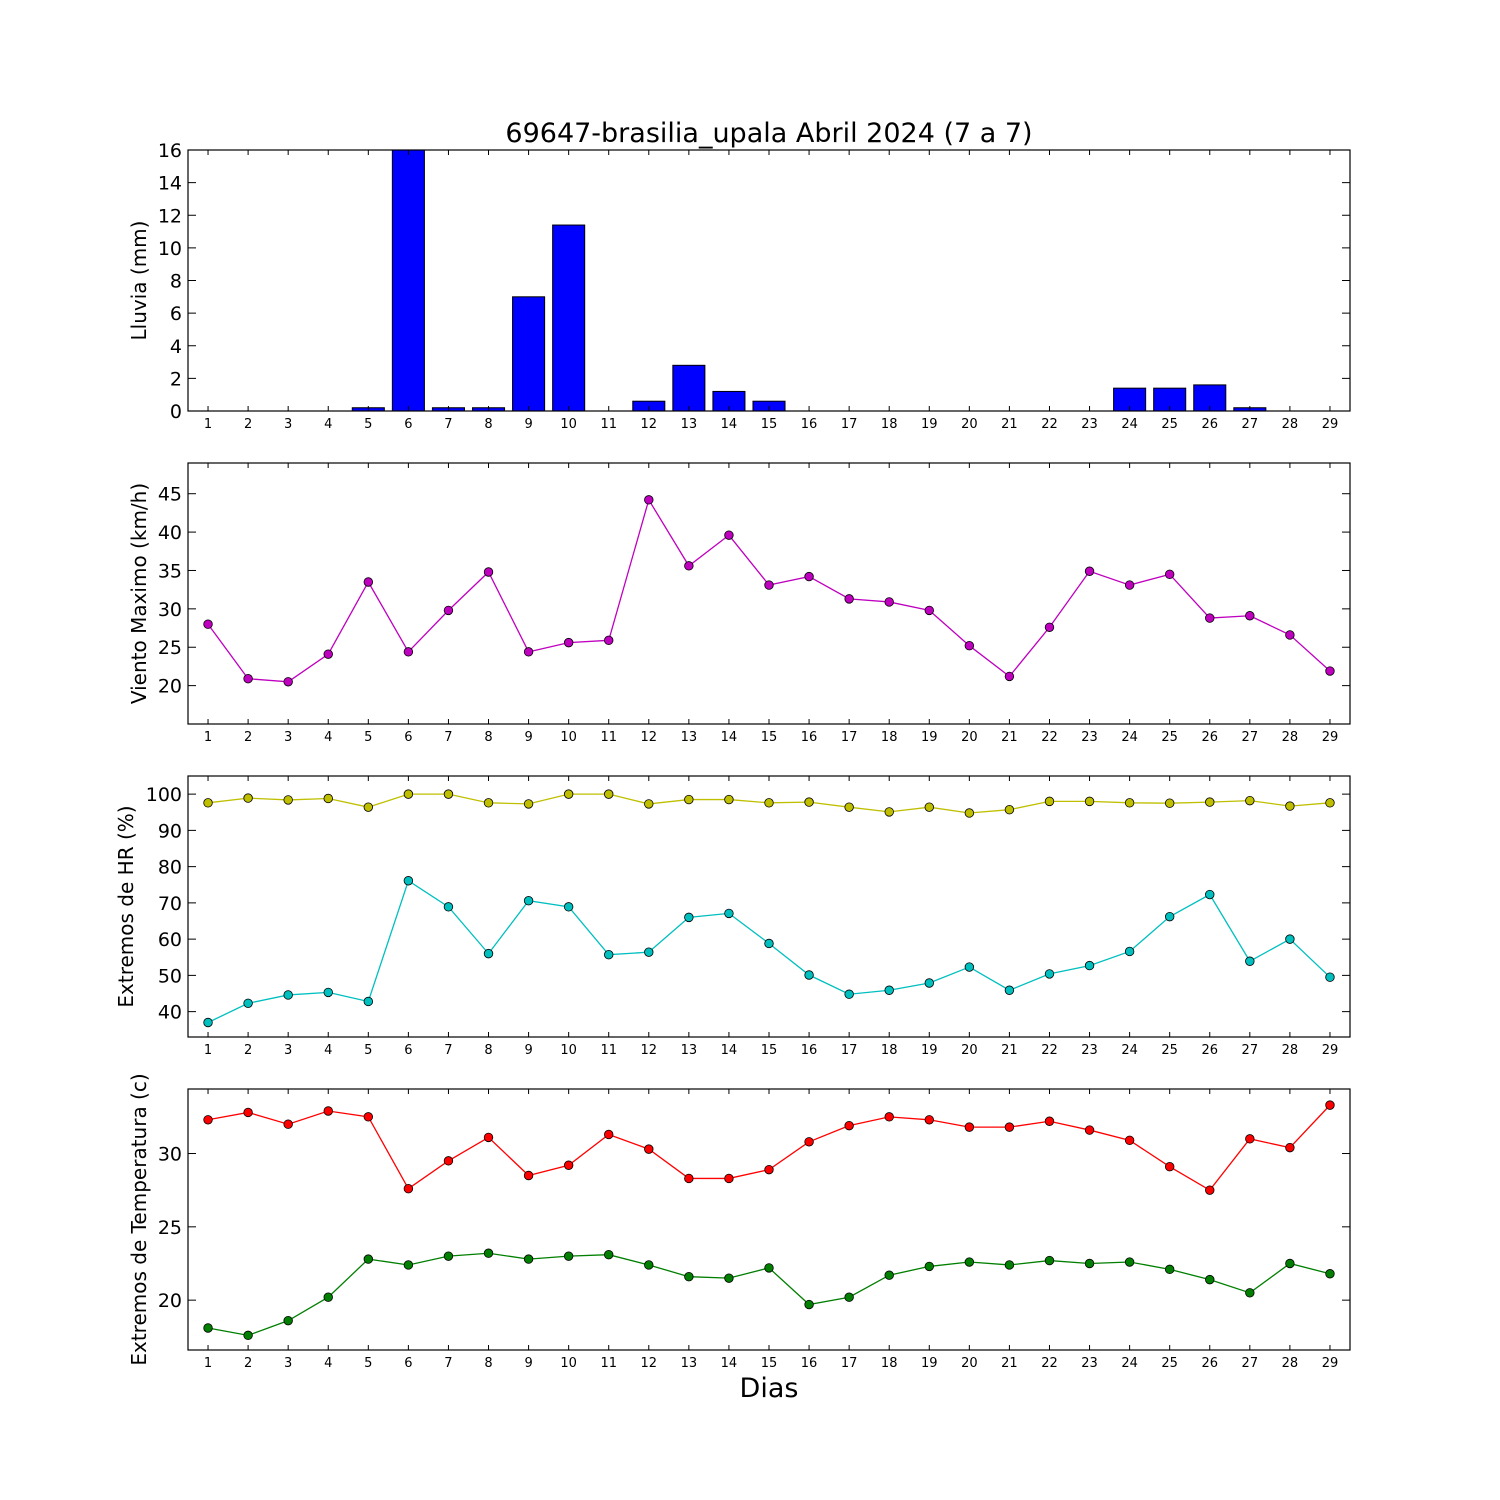 The image size is (1500, 1500). I want to click on temp-xtick-label-14: 14, so click(729, 1363).